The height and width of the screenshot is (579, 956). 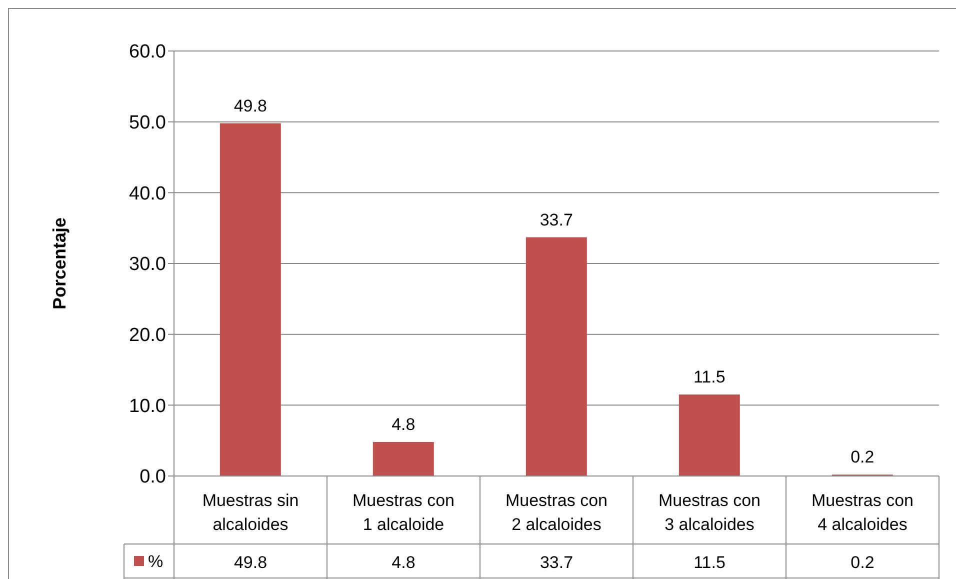 I want to click on x-tick-label: Muestras con 4 alcaloides, so click(x=862, y=512).